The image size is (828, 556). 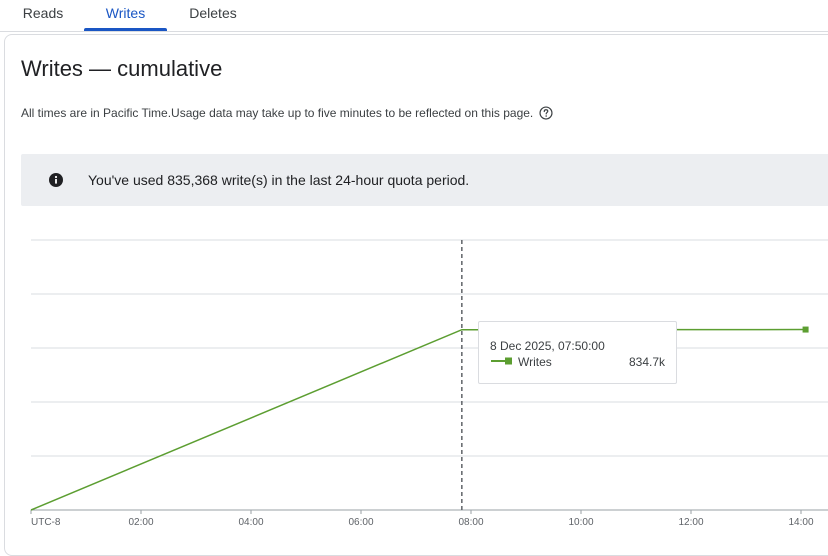 What do you see at coordinates (690, 522) in the screenshot?
I see `x-tick-label: 12:00` at bounding box center [690, 522].